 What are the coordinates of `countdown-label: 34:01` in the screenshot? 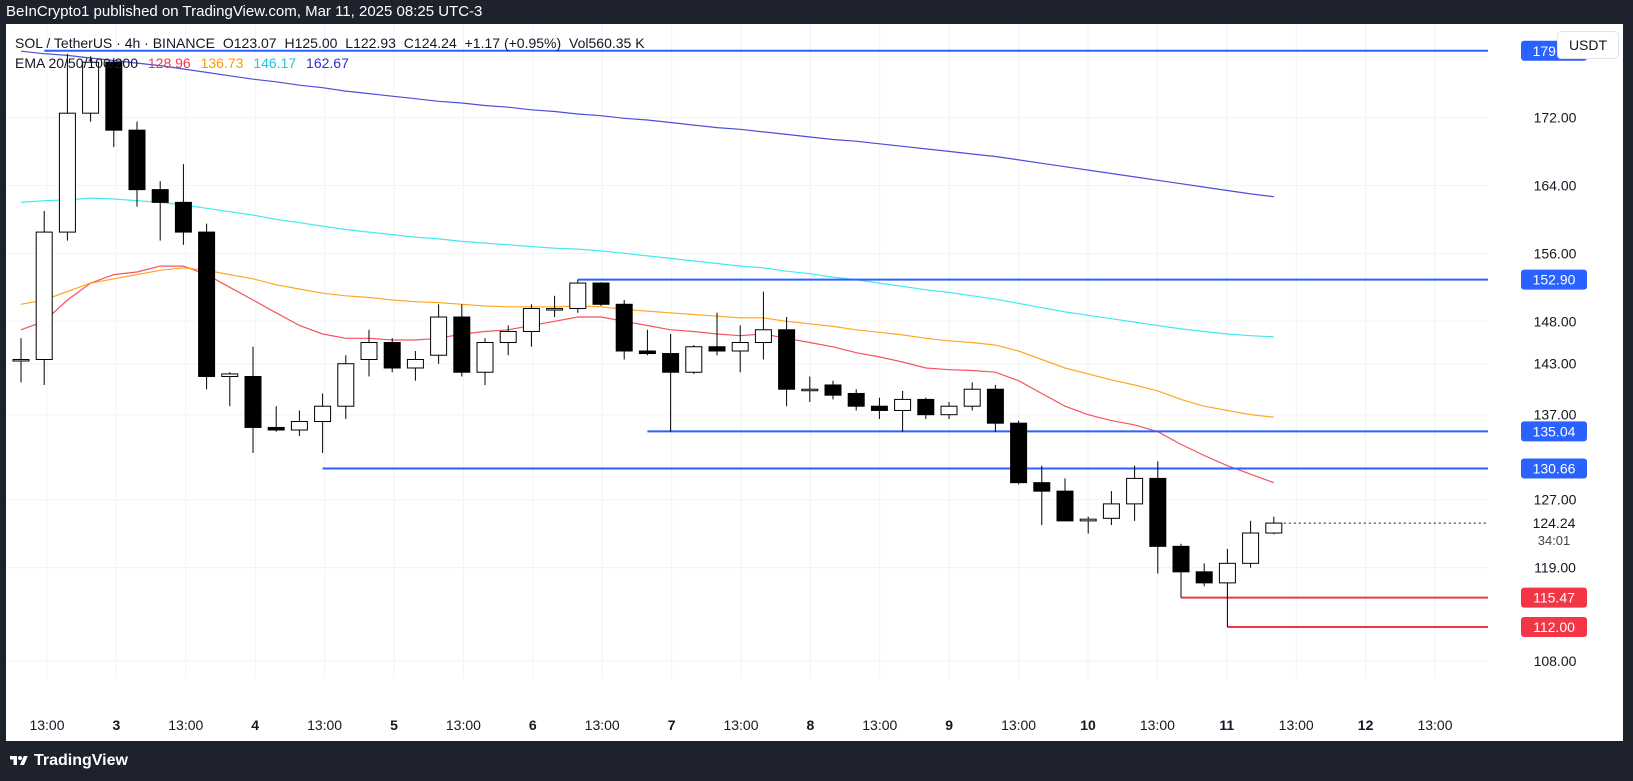 It's located at (1554, 540).